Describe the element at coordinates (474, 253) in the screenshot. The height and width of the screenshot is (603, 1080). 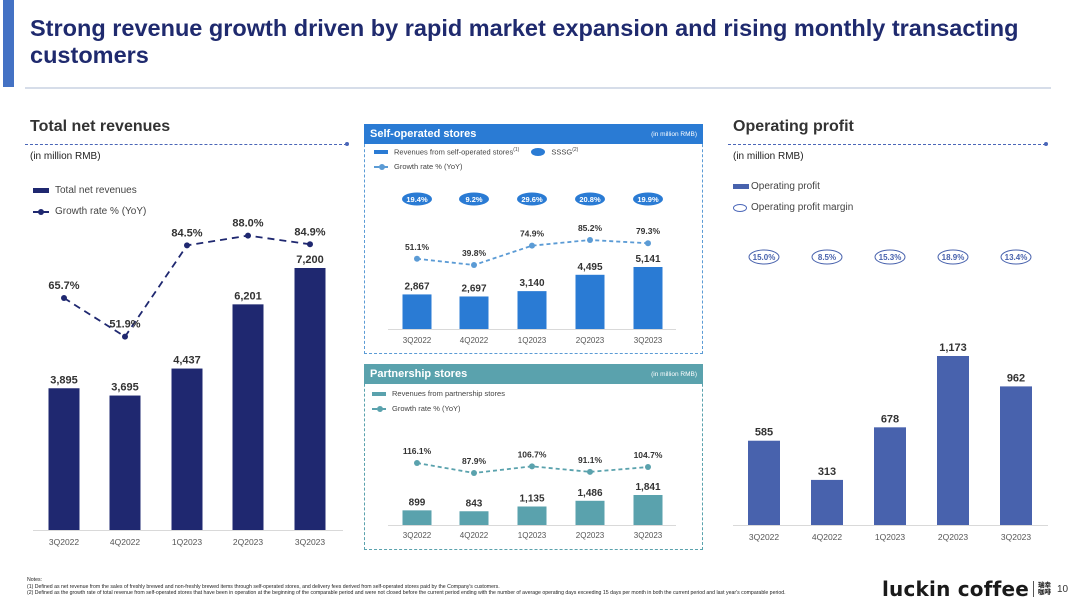
I see `growth-rate-label: 39.8%` at that location.